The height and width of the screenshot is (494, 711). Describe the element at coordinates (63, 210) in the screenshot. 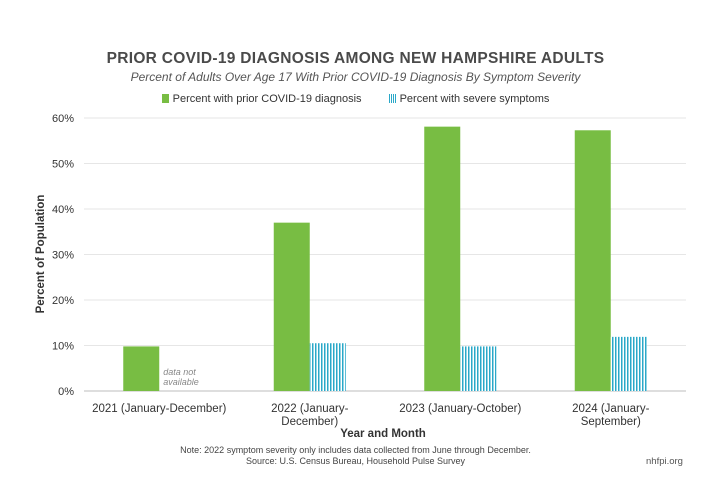

I see `y-tick-label: 40%` at that location.